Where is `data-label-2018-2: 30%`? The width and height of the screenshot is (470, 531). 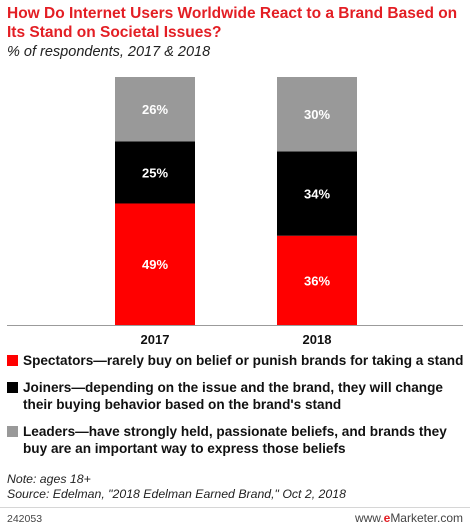 data-label-2018-2: 30% is located at coordinates (317, 114).